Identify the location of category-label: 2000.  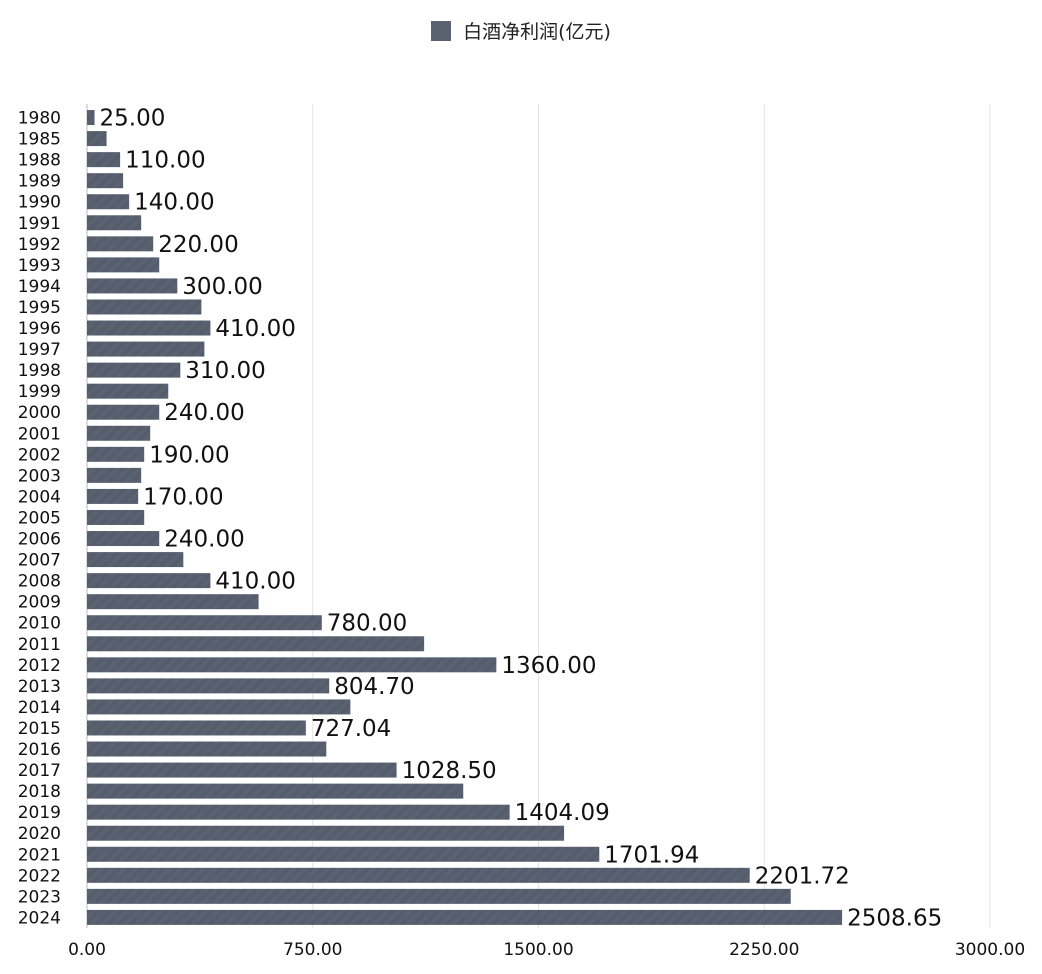
(39, 413).